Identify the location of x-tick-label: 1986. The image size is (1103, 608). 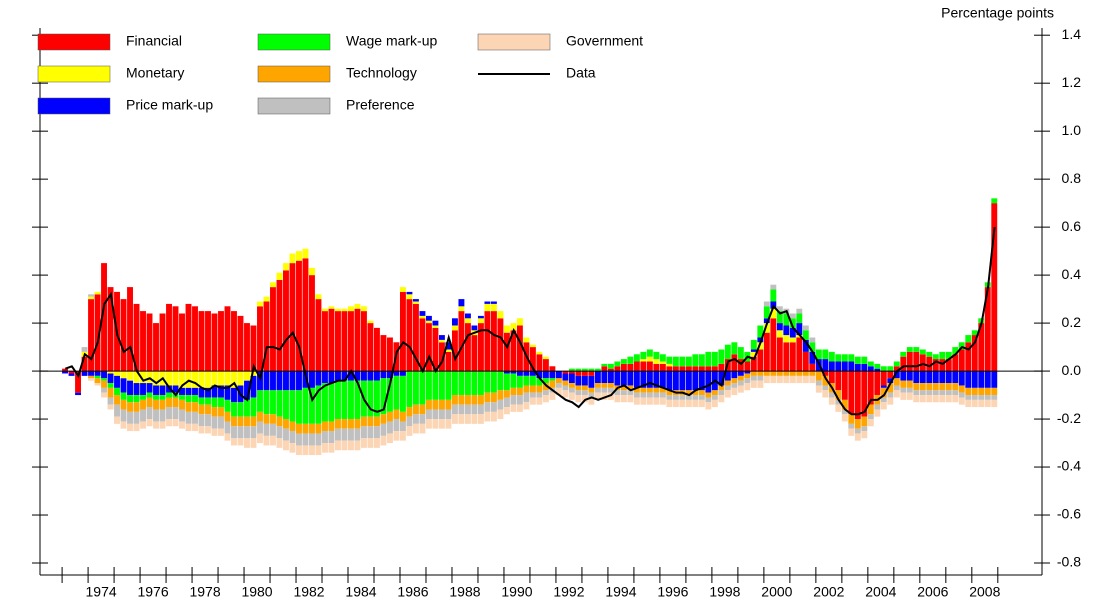
(412, 592).